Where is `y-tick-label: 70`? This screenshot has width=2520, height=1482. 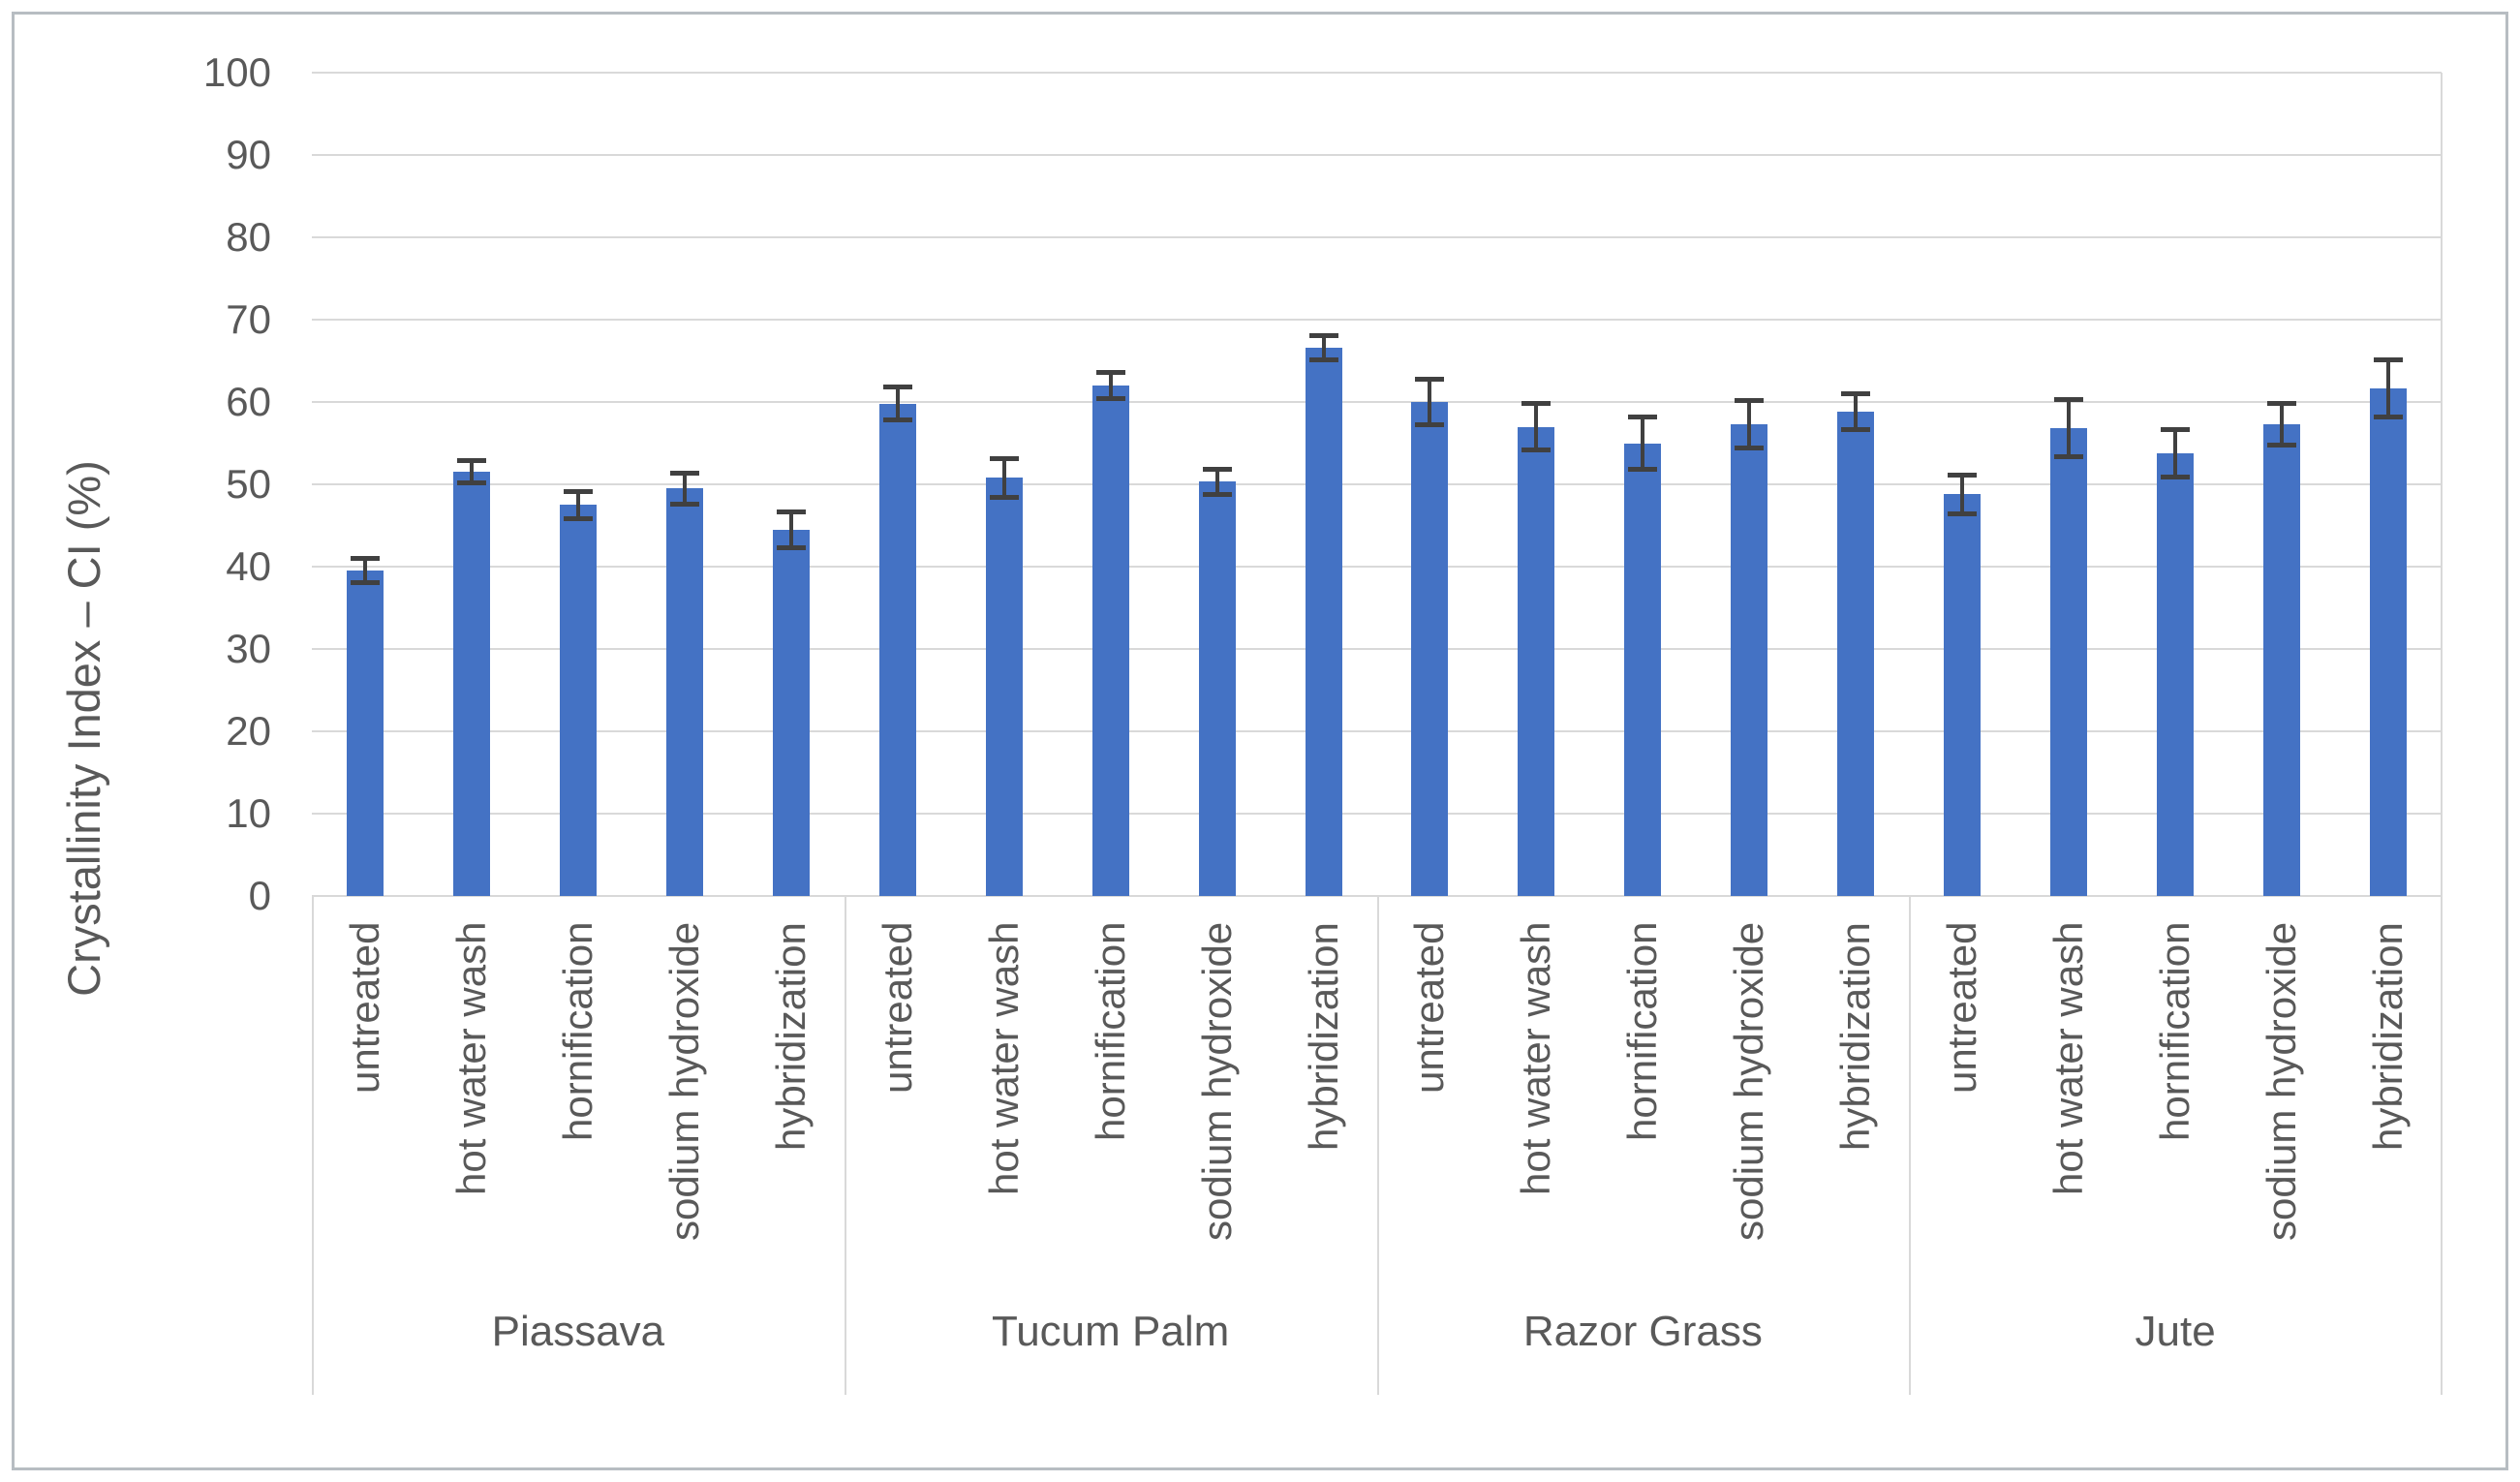
y-tick-label: 70 is located at coordinates (249, 319).